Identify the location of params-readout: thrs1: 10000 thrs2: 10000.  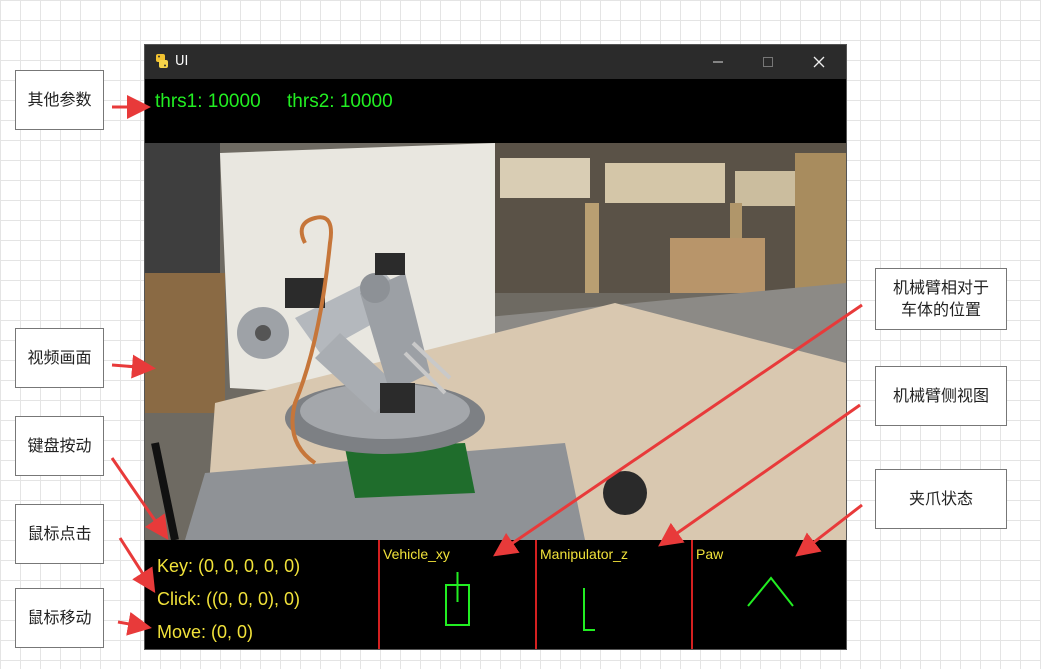
(274, 101).